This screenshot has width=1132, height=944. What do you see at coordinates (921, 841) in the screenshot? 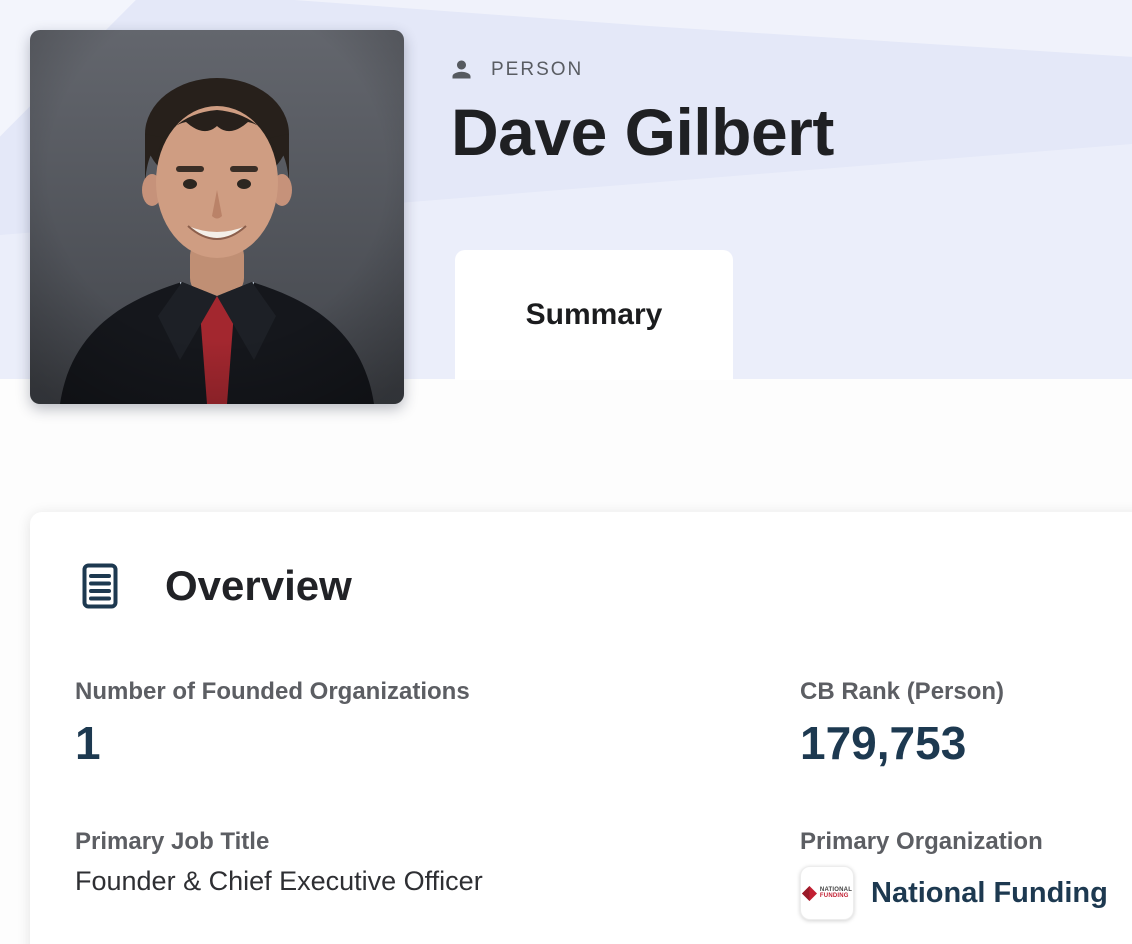
I see `field-label: Primary Organization` at bounding box center [921, 841].